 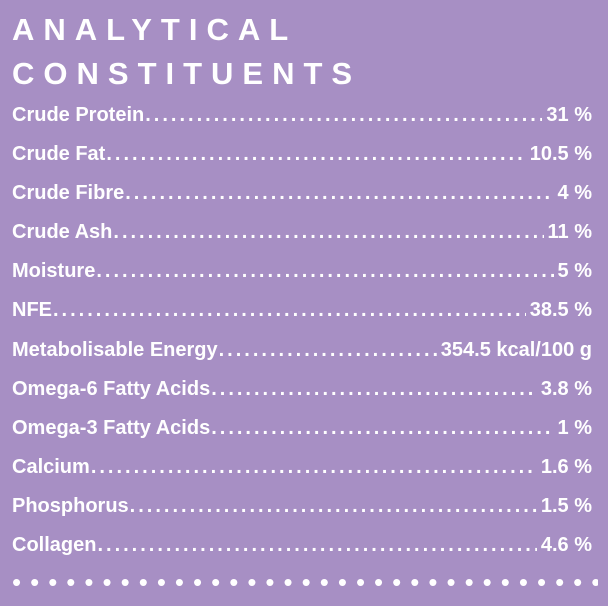 What do you see at coordinates (566, 545) in the screenshot?
I see `constituent-value: 4.6 %` at bounding box center [566, 545].